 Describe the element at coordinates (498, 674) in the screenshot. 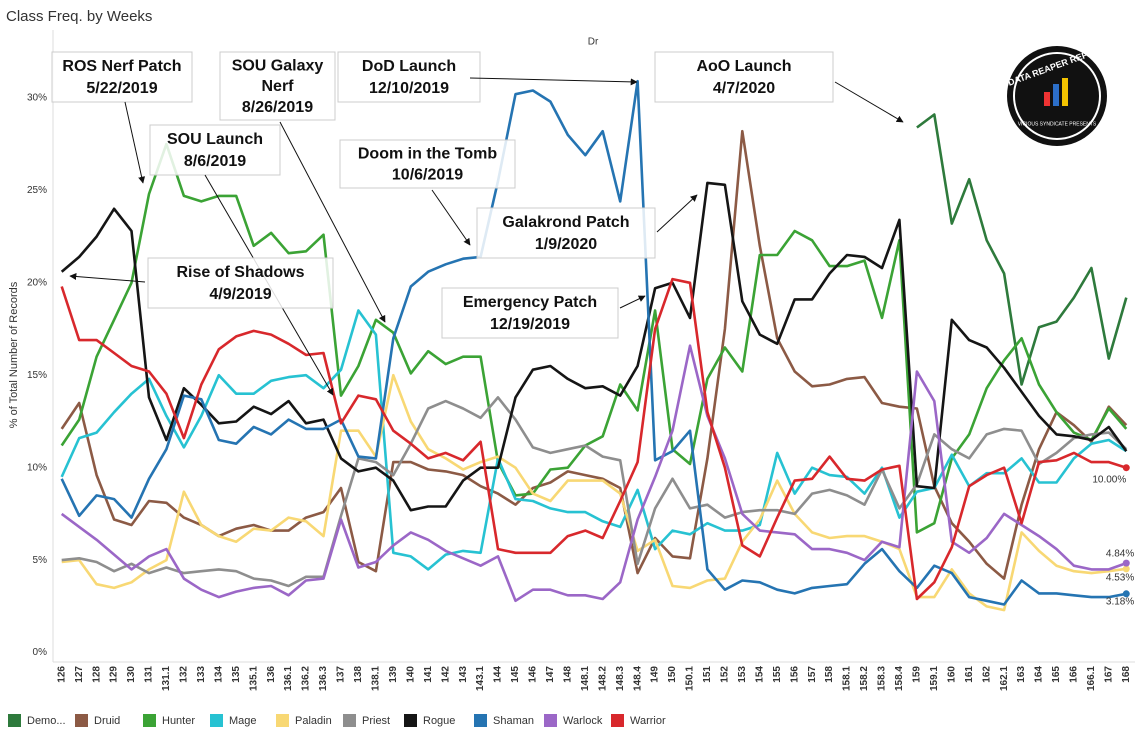

I see `x-tick-label: 144` at that location.